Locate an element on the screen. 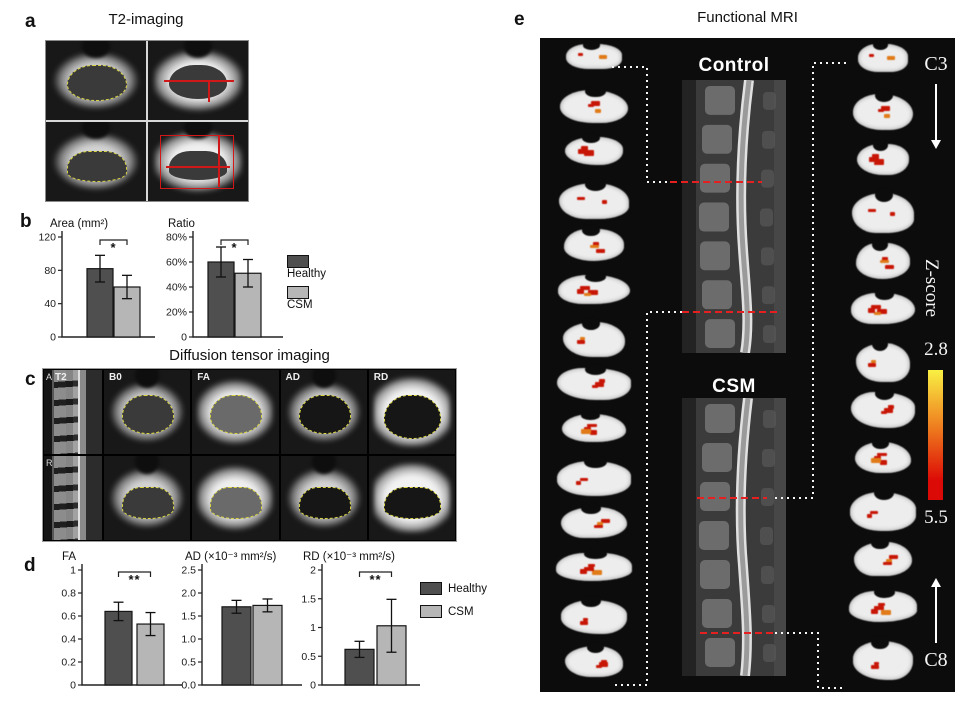 The image size is (976, 703). dti-row-csm: R is located at coordinates (249, 498).